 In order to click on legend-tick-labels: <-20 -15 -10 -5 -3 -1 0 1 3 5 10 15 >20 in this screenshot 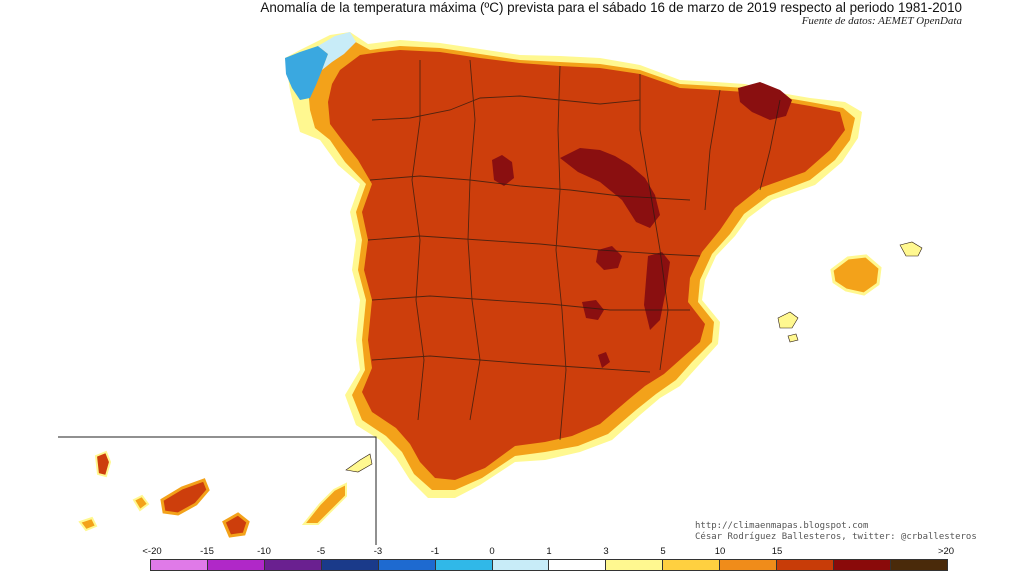, I will do `click(512, 552)`.